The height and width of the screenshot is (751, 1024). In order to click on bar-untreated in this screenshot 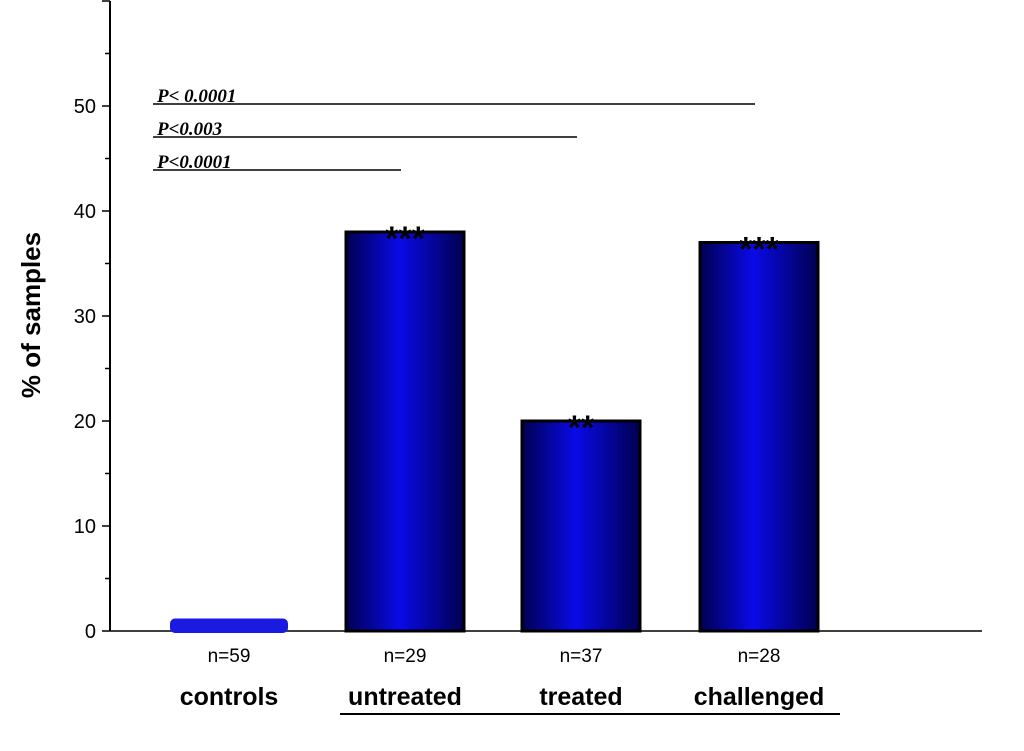, I will do `click(405, 431)`.